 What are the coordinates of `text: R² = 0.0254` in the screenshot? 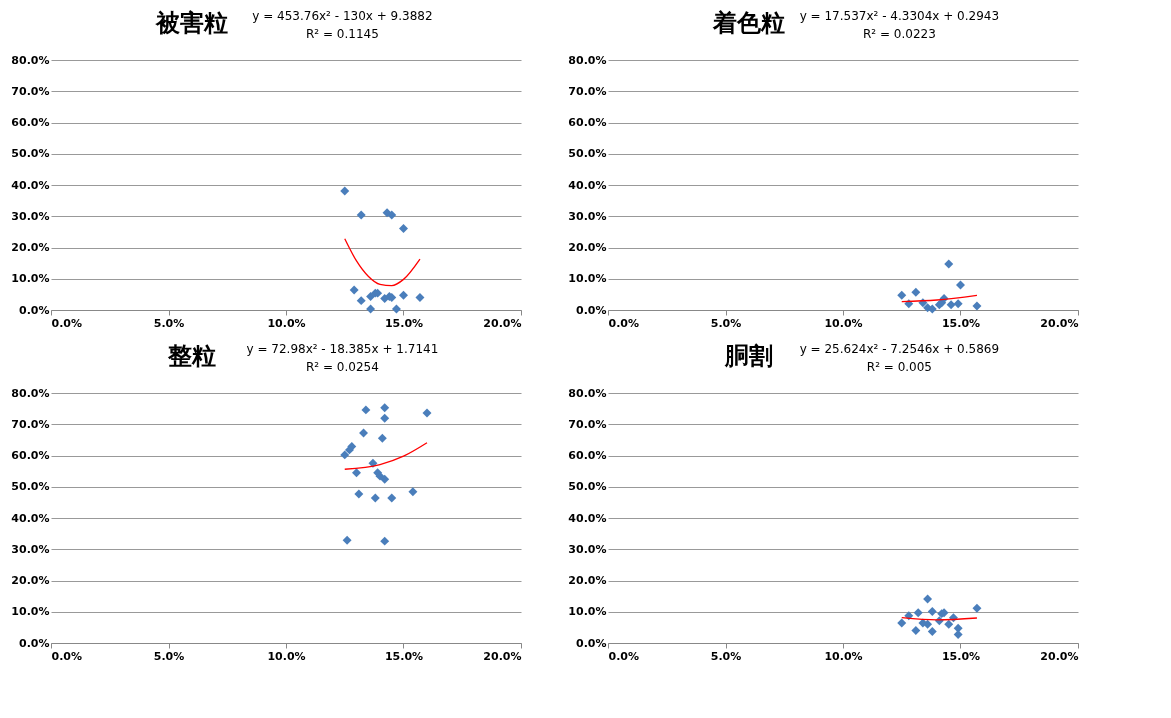 It's located at (342, 367).